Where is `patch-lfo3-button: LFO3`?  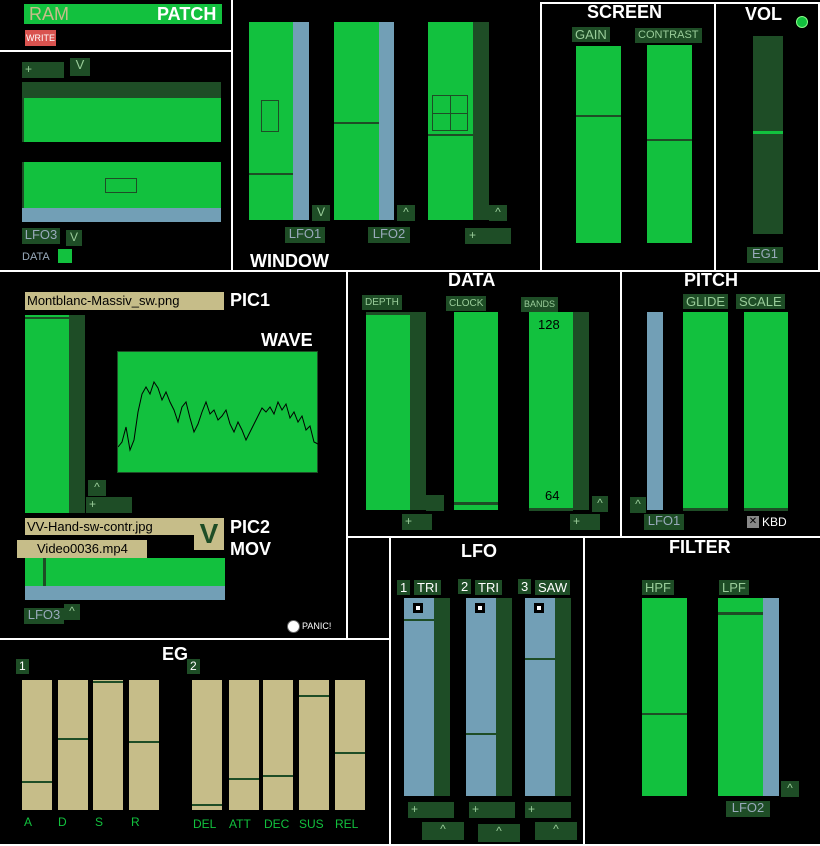 patch-lfo3-button: LFO3 is located at coordinates (41, 236).